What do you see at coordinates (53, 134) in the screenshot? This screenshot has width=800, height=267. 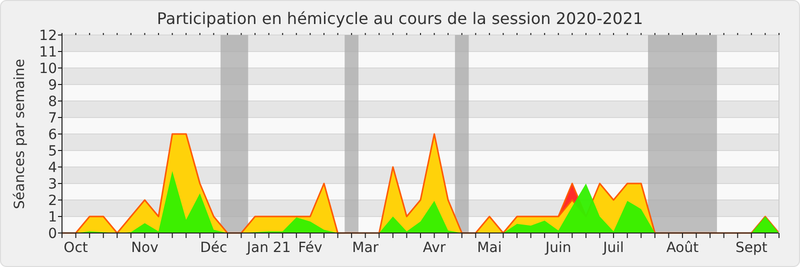 I see `y-tick-label: 6` at bounding box center [53, 134].